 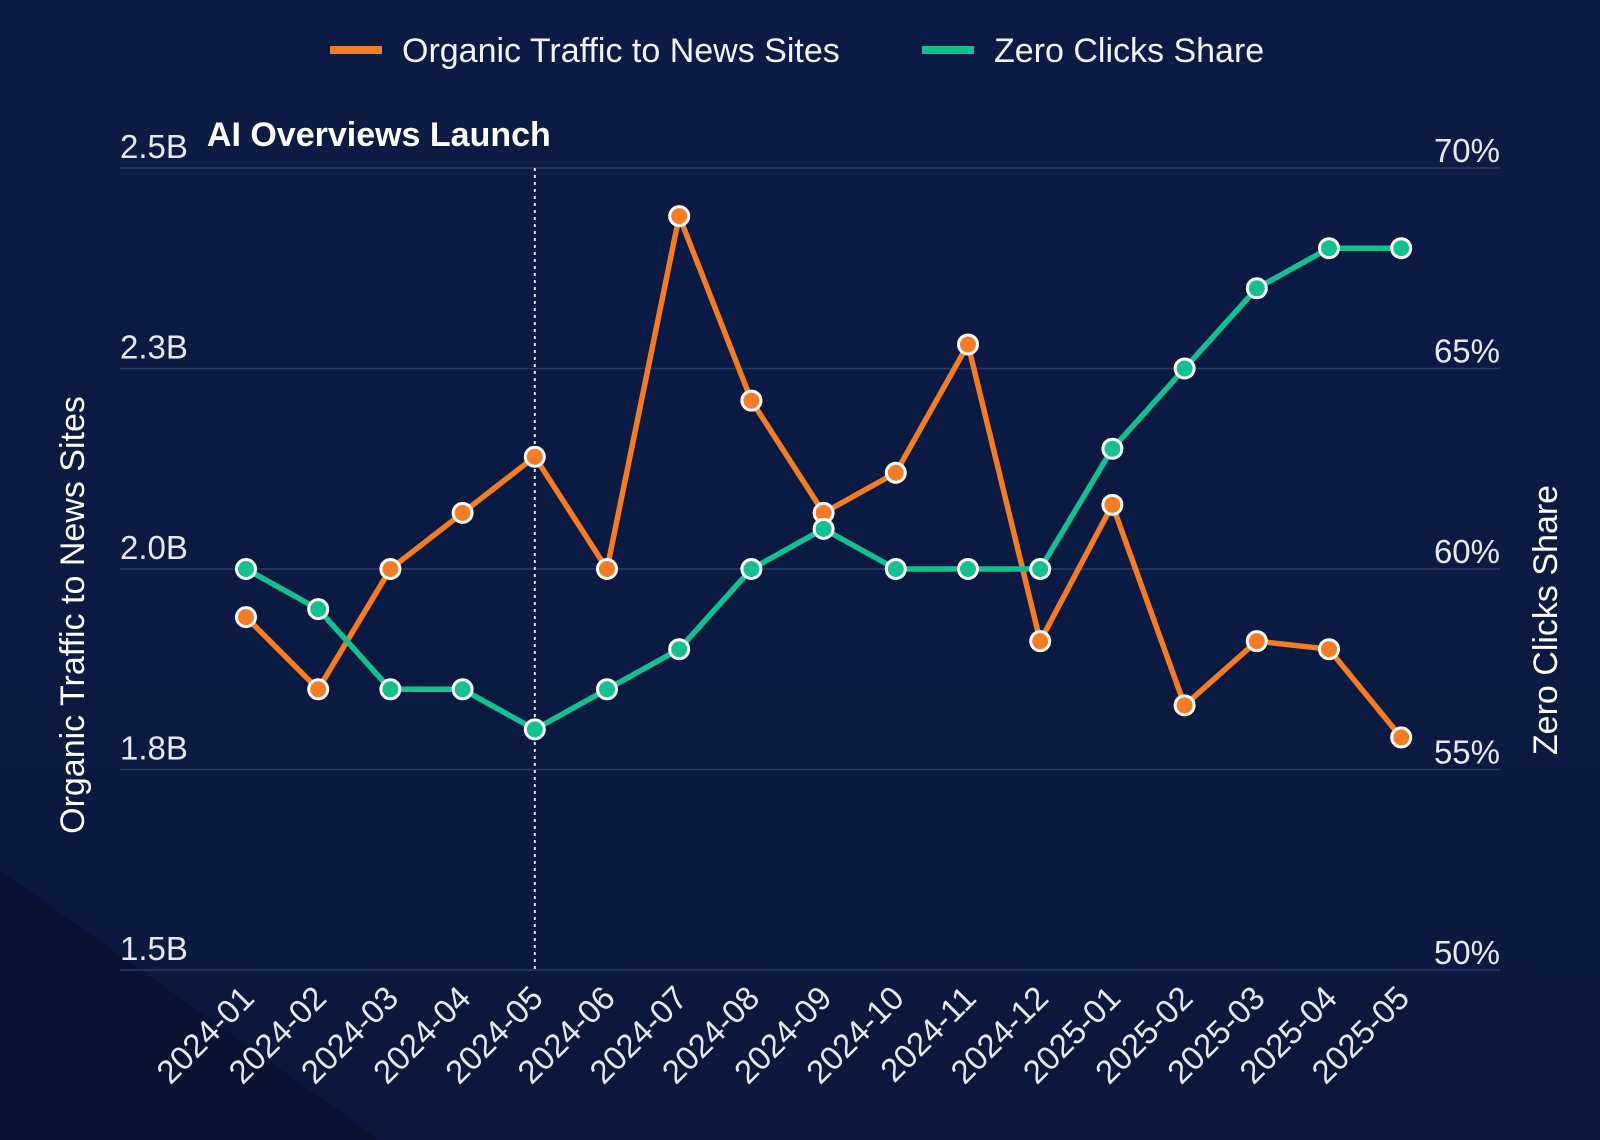 I want to click on right-tick-label: 50%, so click(x=1467, y=952).